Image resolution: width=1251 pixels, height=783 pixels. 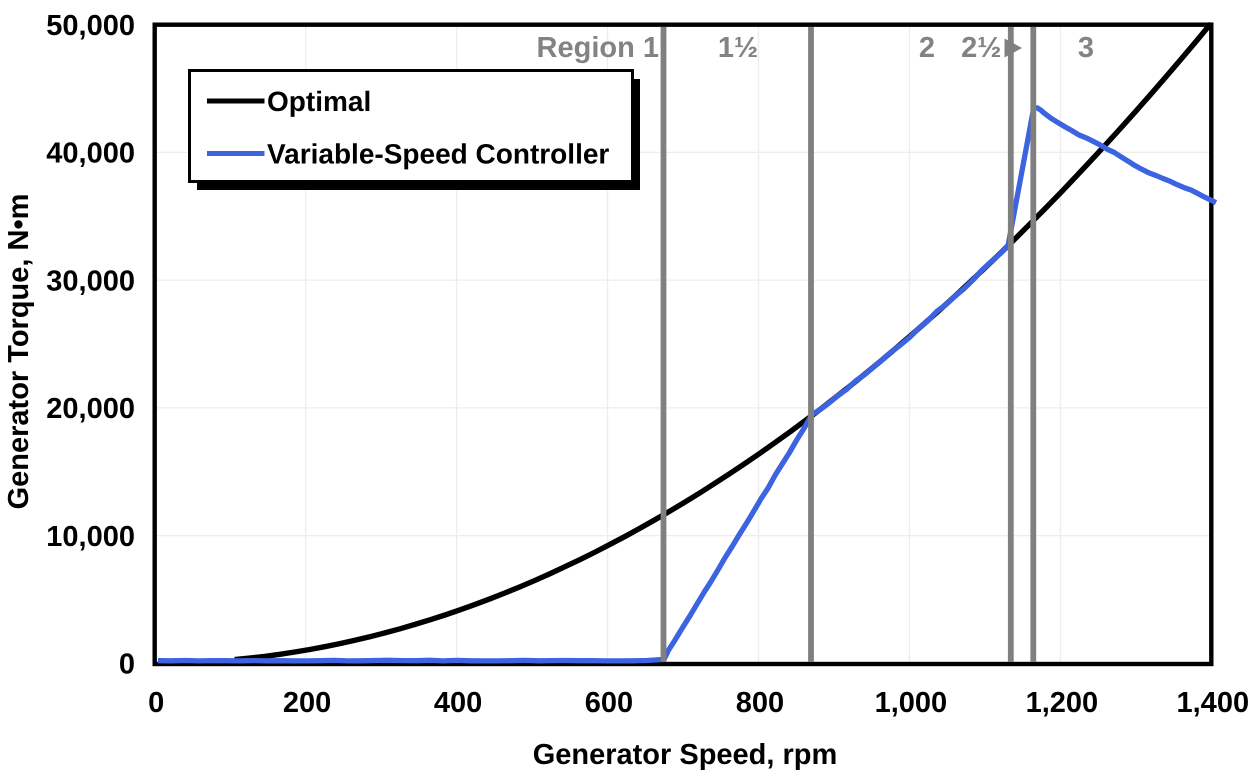 What do you see at coordinates (438, 154) in the screenshot?
I see `svg-text: Variable-Speed Controller` at bounding box center [438, 154].